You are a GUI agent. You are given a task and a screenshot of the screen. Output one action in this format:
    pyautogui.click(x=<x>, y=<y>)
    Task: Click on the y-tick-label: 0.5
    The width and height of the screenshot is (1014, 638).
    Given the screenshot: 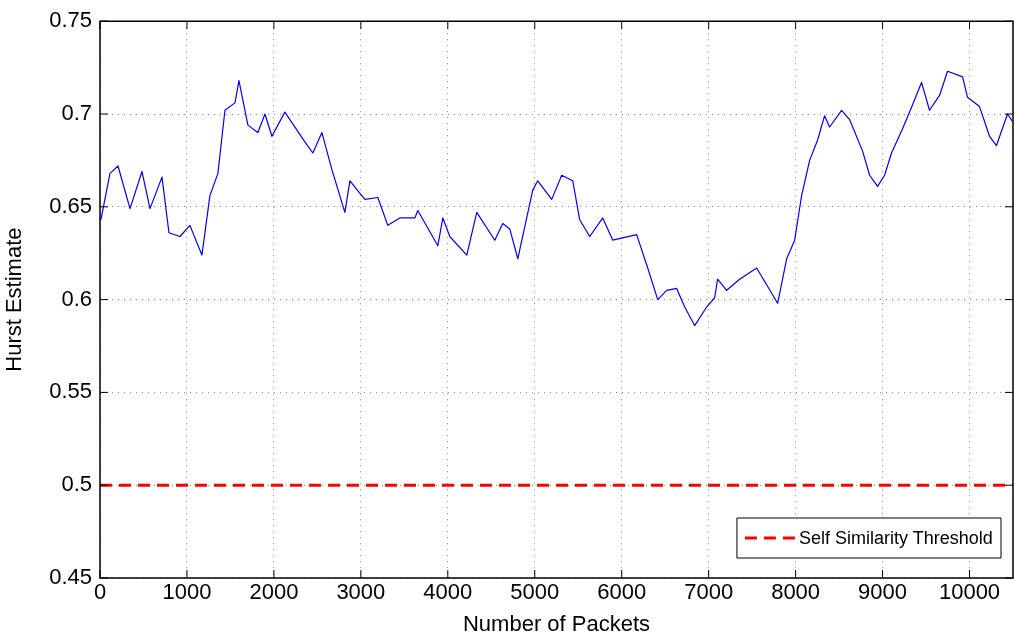 What is the action you would take?
    pyautogui.click(x=76, y=484)
    